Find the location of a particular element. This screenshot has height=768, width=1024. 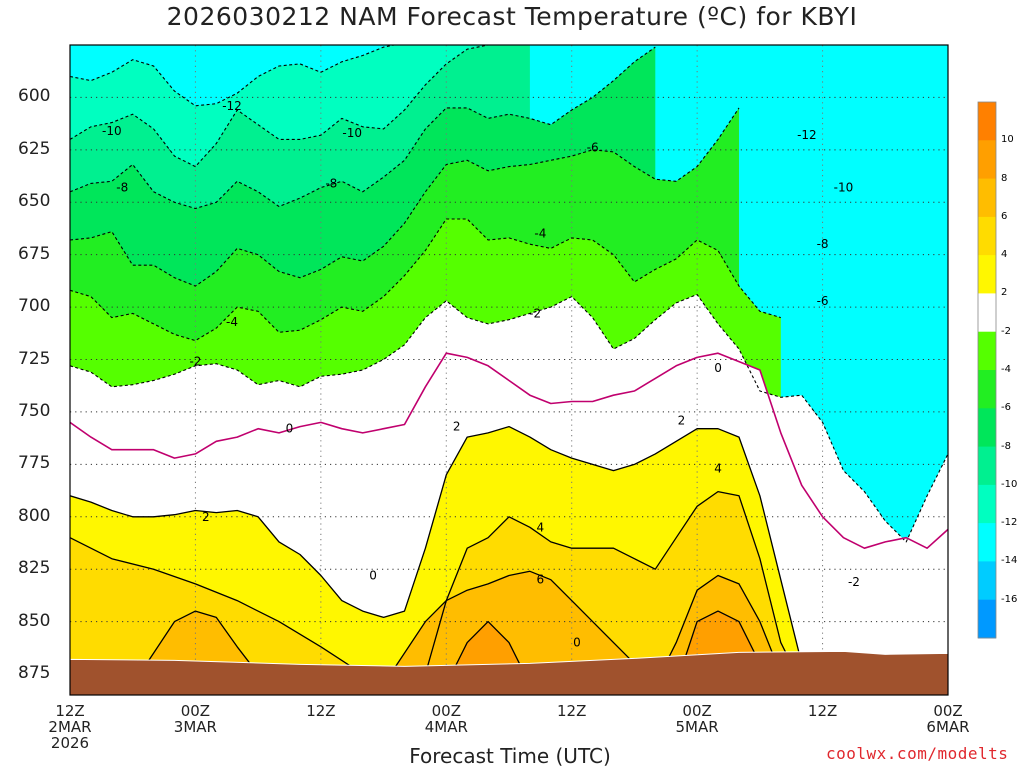

x-tick-label: 12Z 2MAR 2026 is located at coordinates (70, 727).